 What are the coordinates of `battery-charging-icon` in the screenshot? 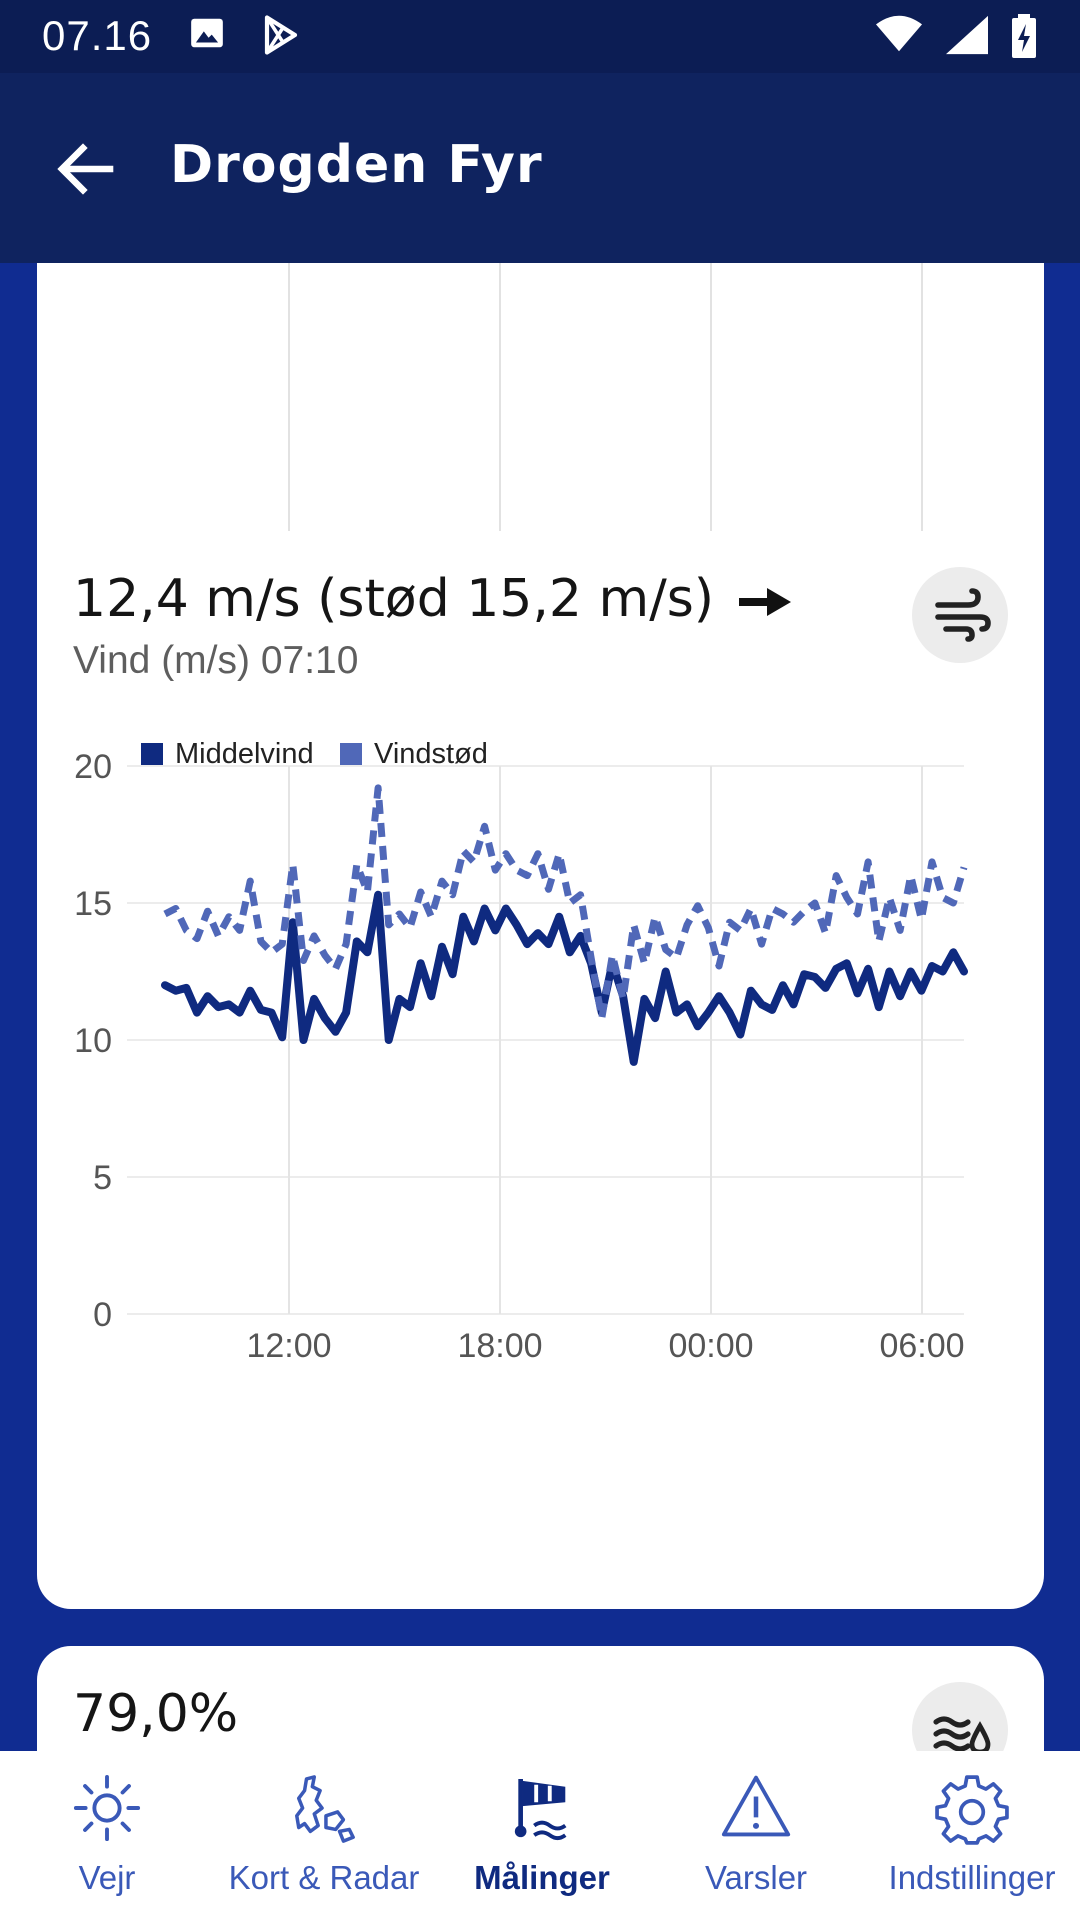 It's located at (1024, 36).